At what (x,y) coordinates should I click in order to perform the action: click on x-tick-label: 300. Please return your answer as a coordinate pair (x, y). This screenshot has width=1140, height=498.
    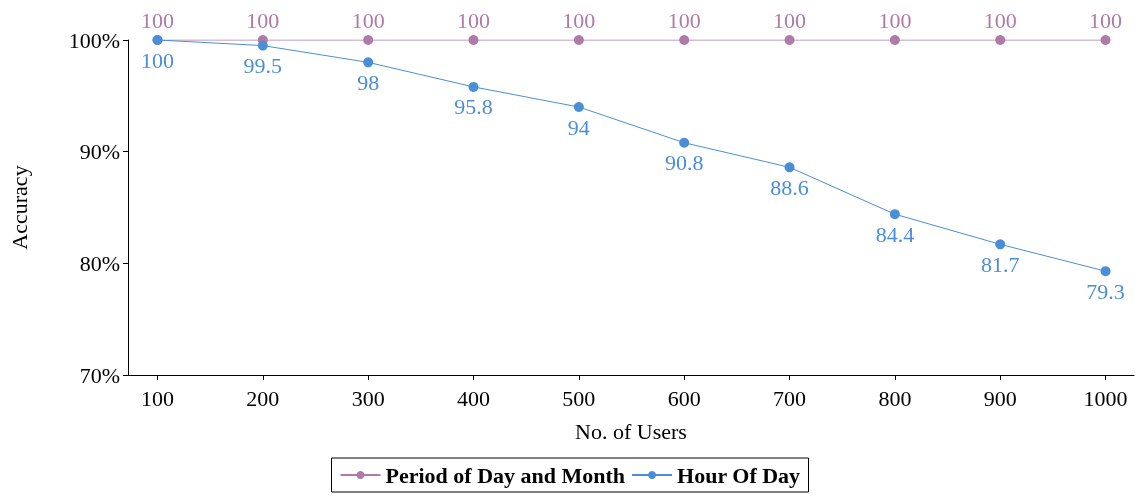
    Looking at the image, I should click on (368, 398).